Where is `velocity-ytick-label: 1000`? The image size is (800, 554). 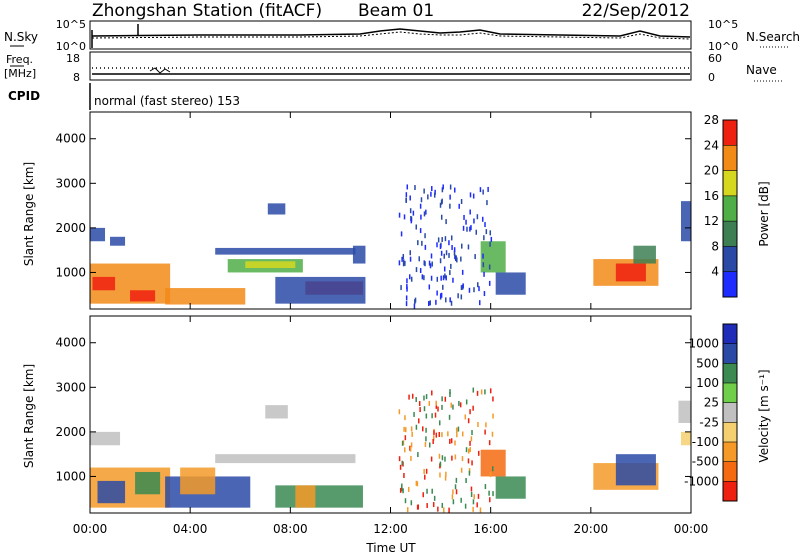 velocity-ytick-label: 1000 is located at coordinates (70, 476).